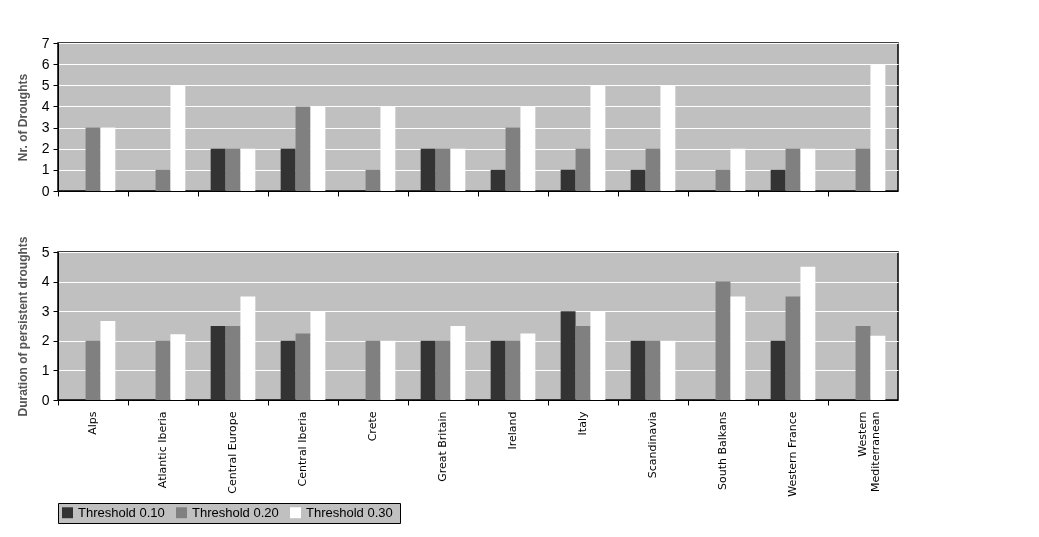 This screenshot has height=537, width=1039. What do you see at coordinates (512, 430) in the screenshot?
I see `x-tick-label: Ireland` at bounding box center [512, 430].